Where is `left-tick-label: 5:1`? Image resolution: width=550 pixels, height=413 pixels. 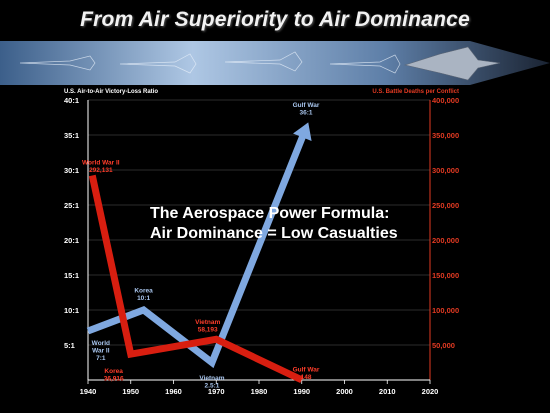
left-tick-label: 5:1 is located at coordinates (69, 345).